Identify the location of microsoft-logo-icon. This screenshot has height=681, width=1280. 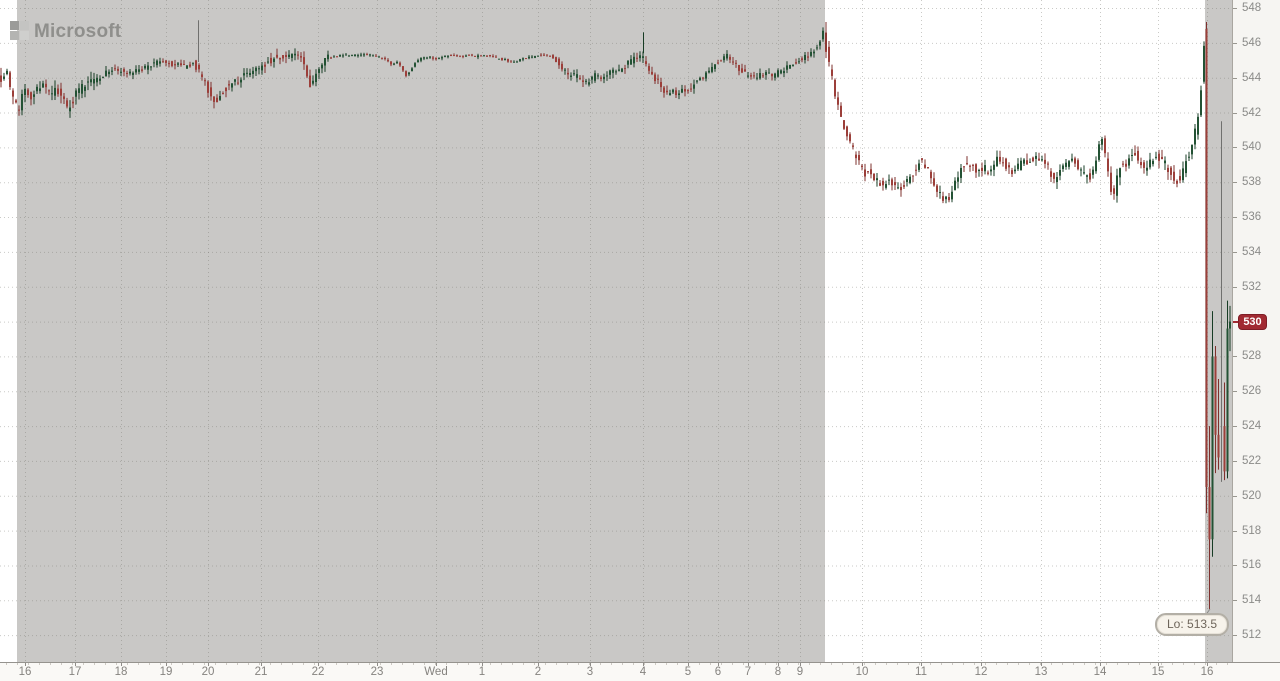
(19, 30).